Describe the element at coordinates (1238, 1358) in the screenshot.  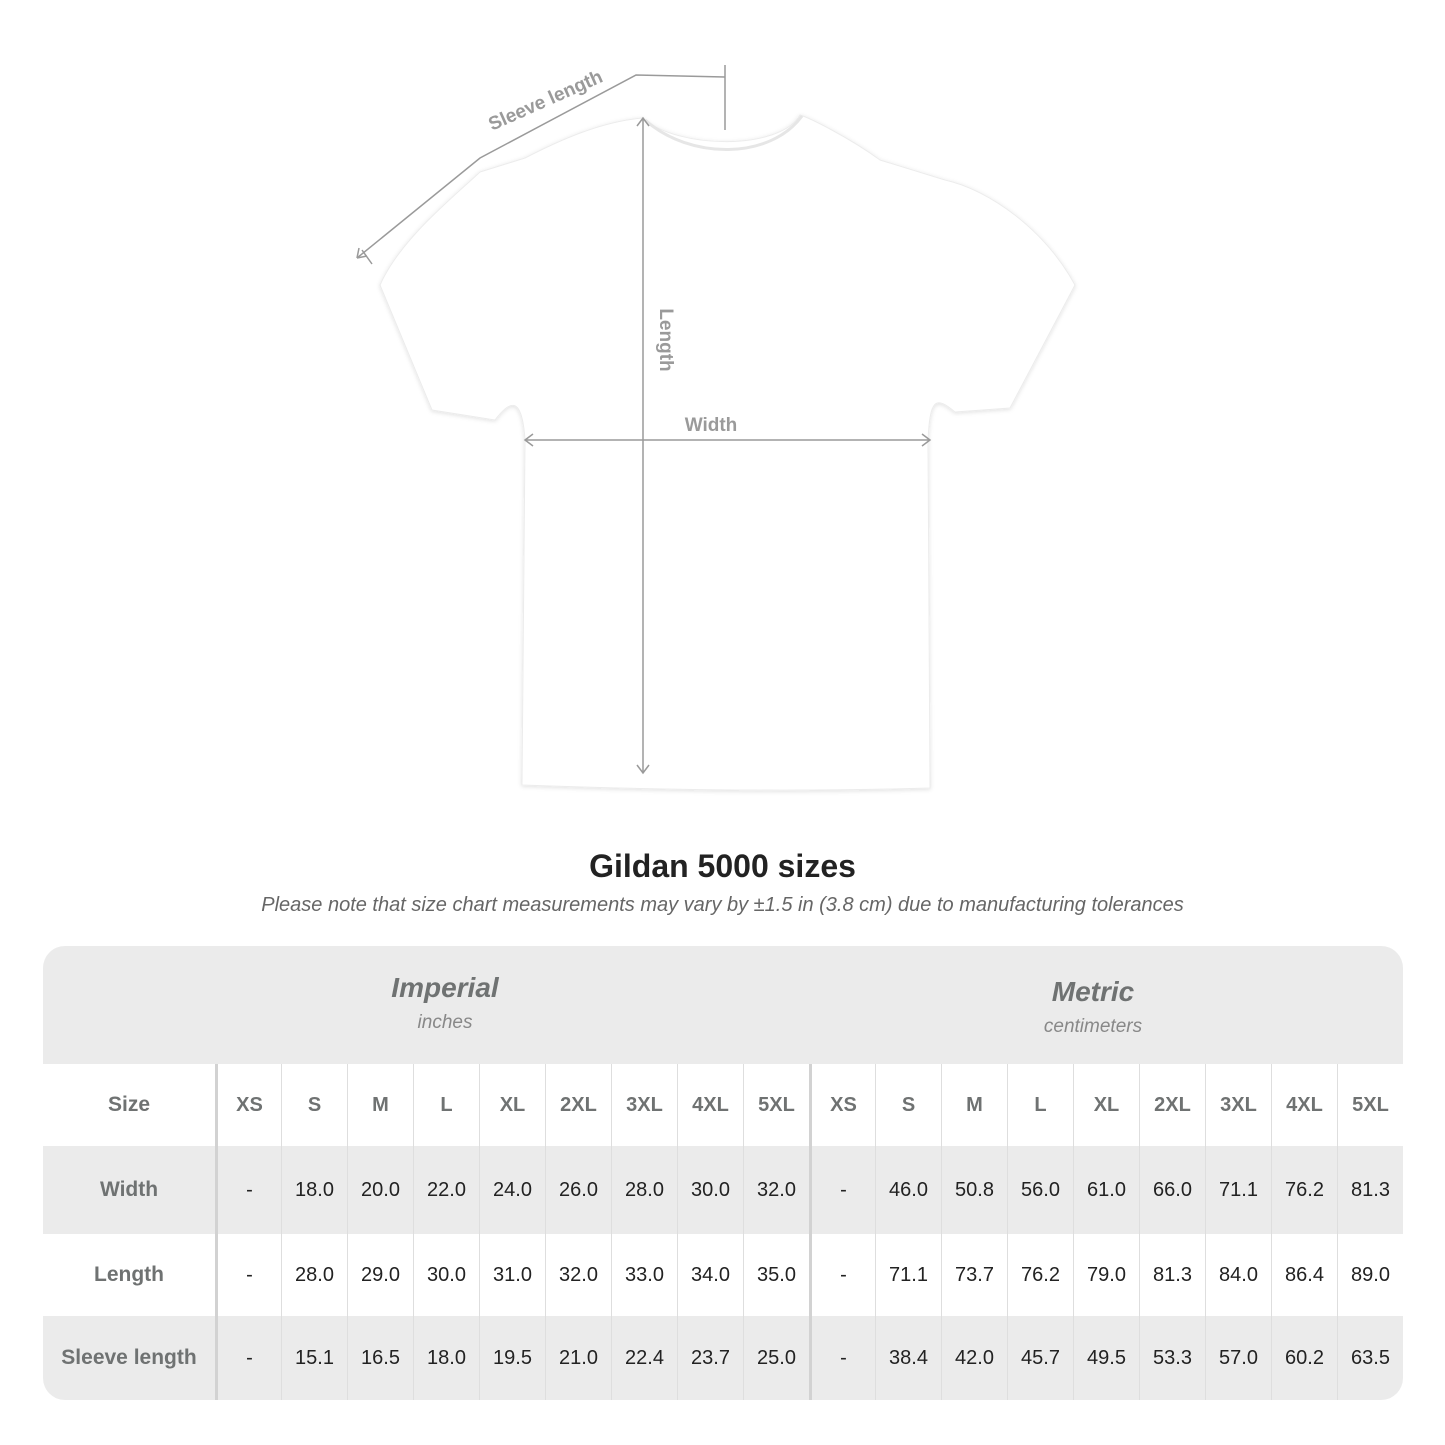
I see `table-cell-metric: 57.0` at that location.